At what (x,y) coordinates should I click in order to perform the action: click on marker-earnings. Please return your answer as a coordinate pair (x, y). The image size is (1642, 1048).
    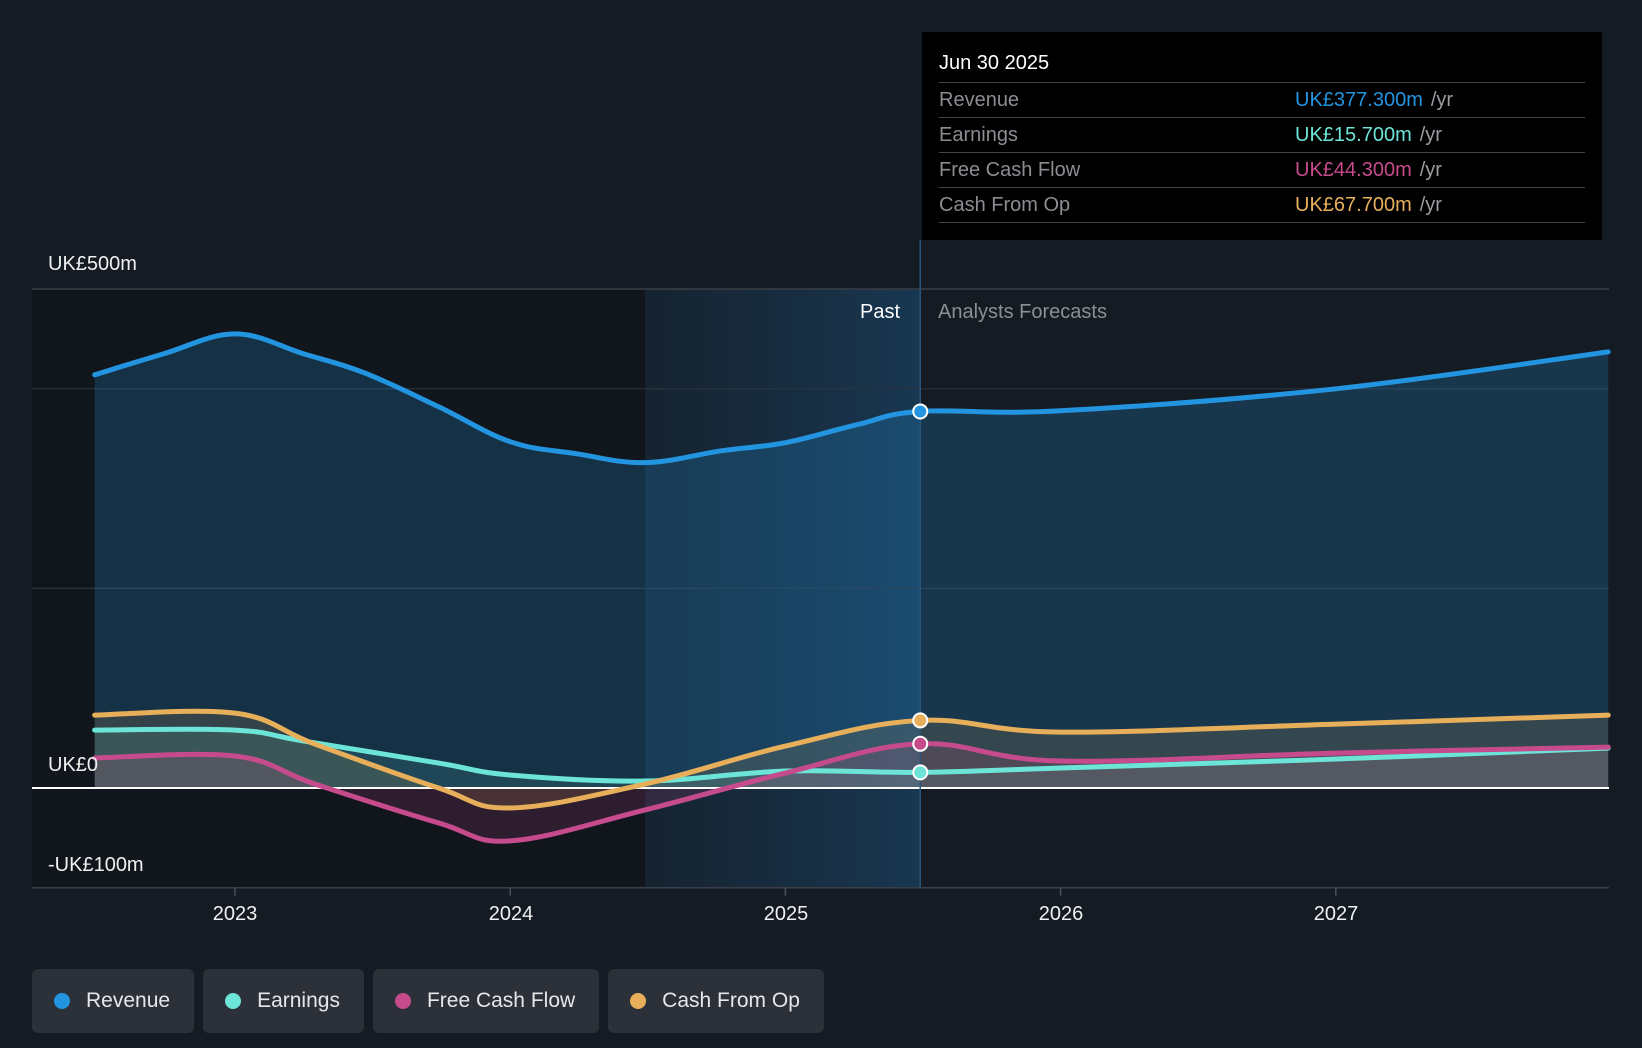
    Looking at the image, I should click on (920, 772).